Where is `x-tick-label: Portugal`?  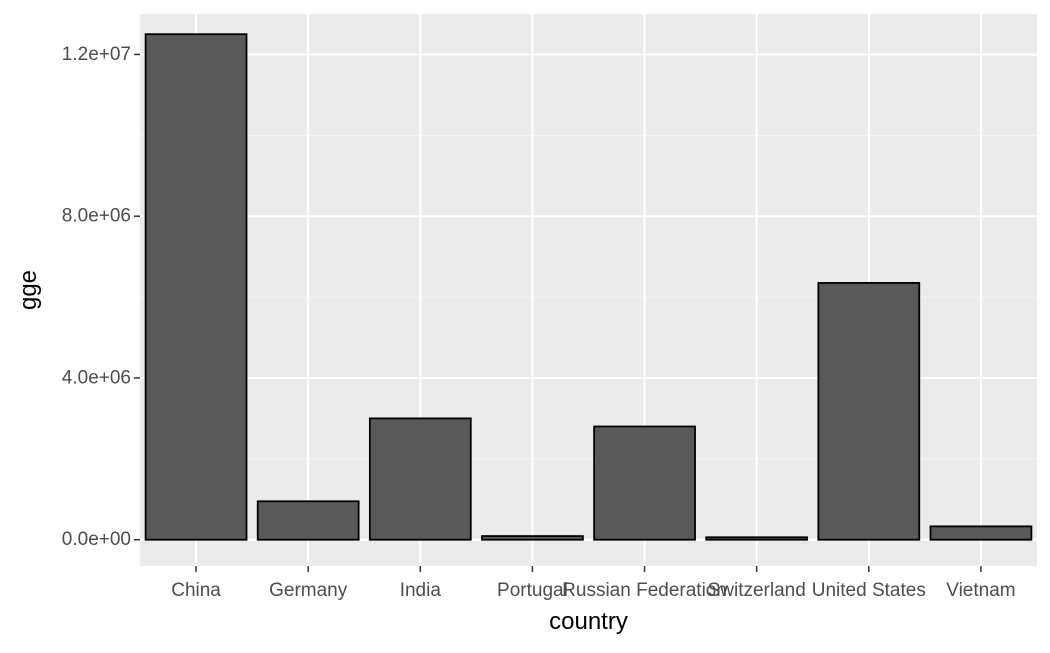
x-tick-label: Portugal is located at coordinates (532, 590).